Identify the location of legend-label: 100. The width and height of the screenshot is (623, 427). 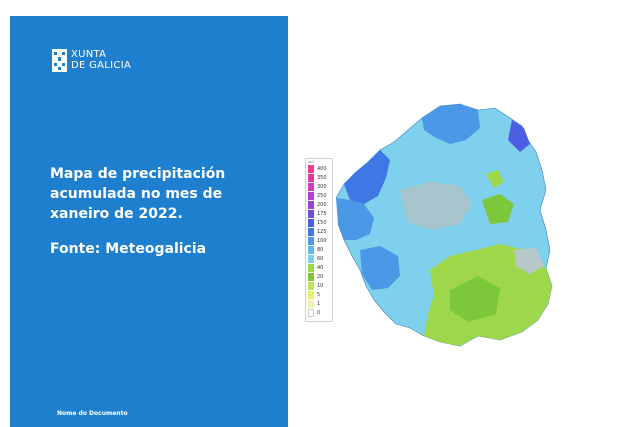
(322, 240).